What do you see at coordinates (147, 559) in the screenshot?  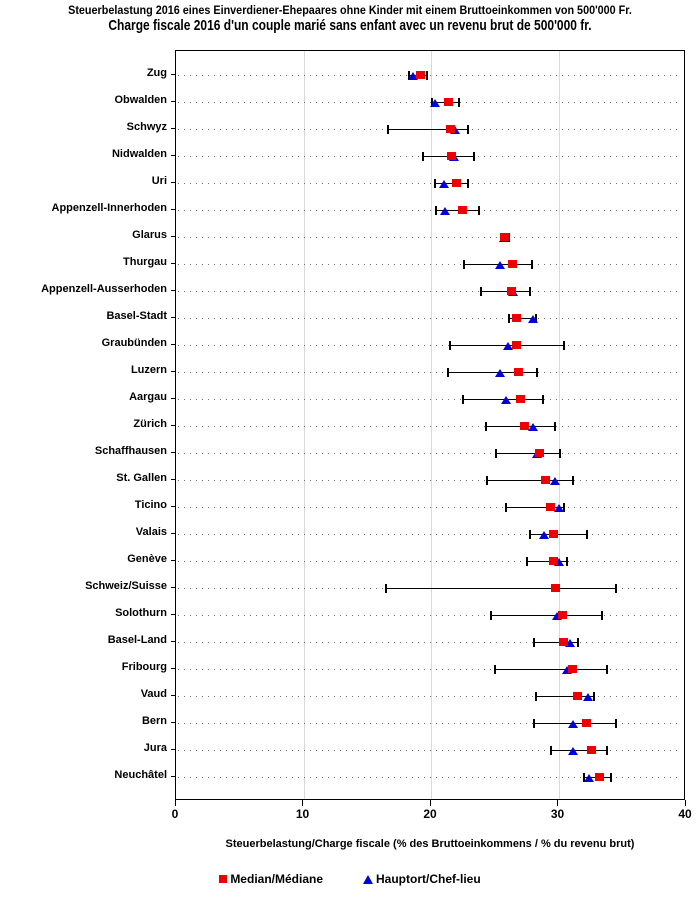 I see `y-axis-label: Genève` at bounding box center [147, 559].